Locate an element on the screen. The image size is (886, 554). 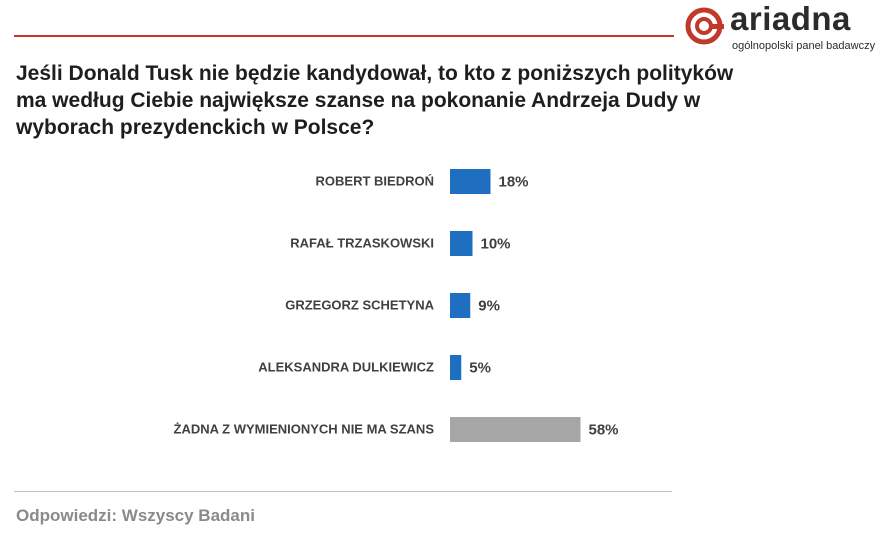
category-label: ALEKSANDRA DULKIEWICZ is located at coordinates (346, 367).